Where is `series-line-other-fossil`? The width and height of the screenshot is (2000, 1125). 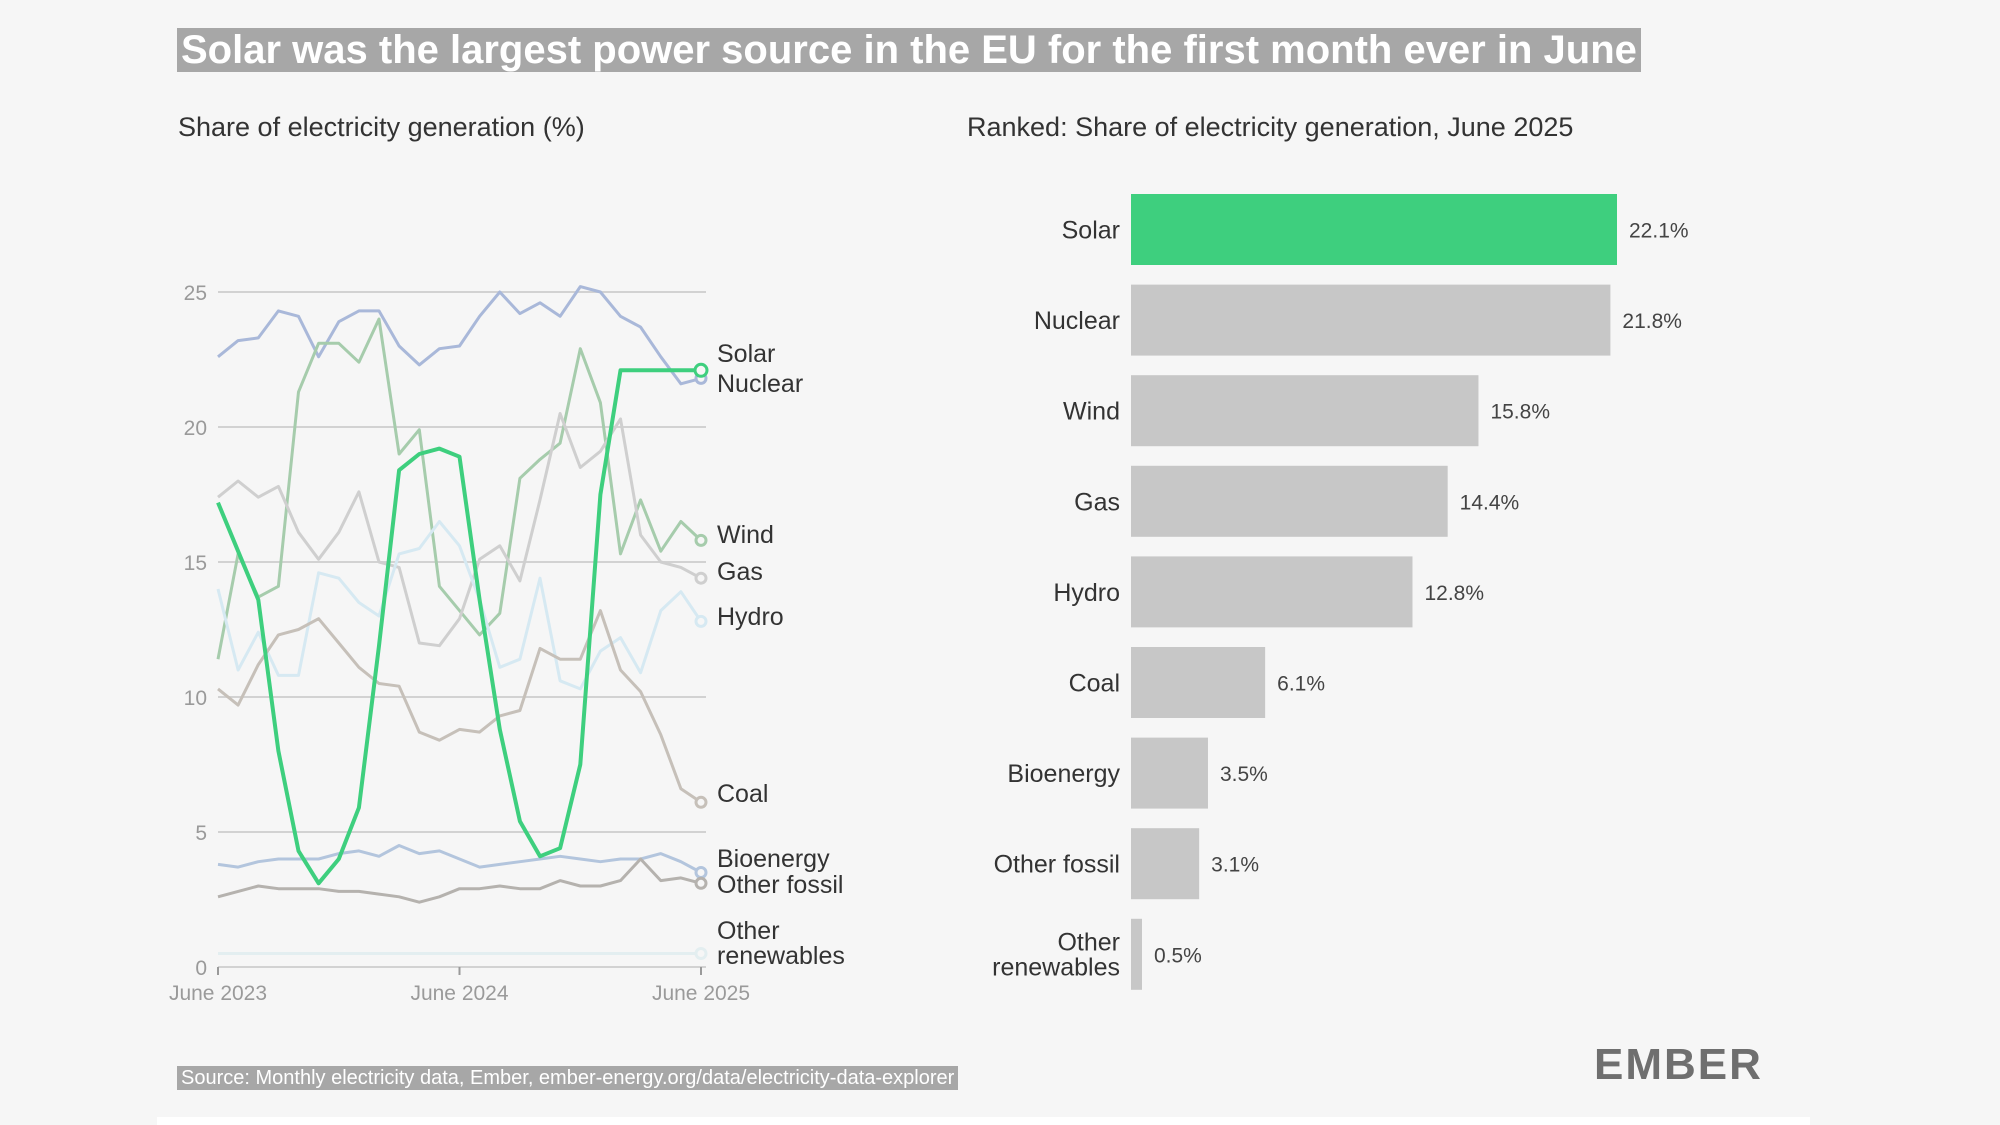
series-line-other-fossil is located at coordinates (459, 880).